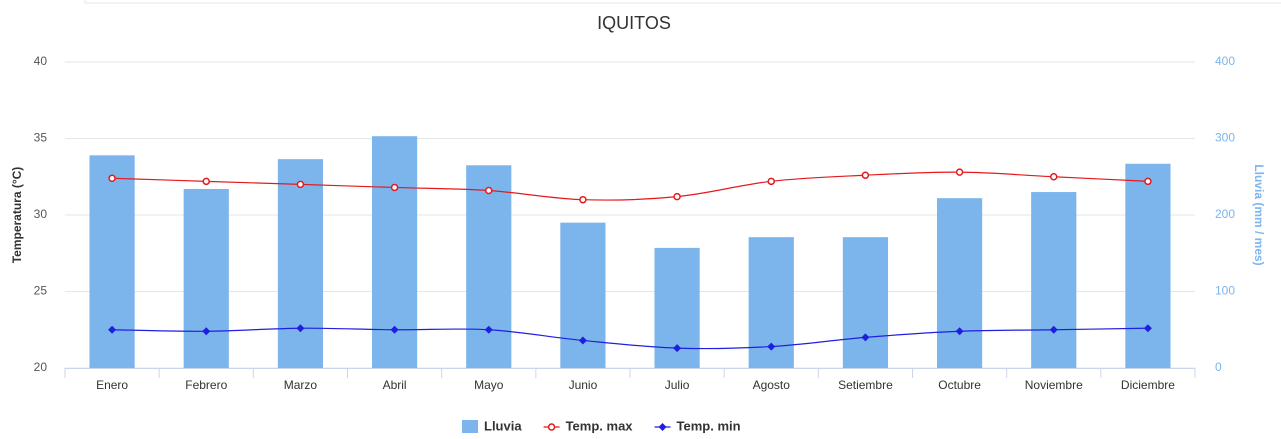  I want to click on y-tick-label: 20, so click(41, 367).